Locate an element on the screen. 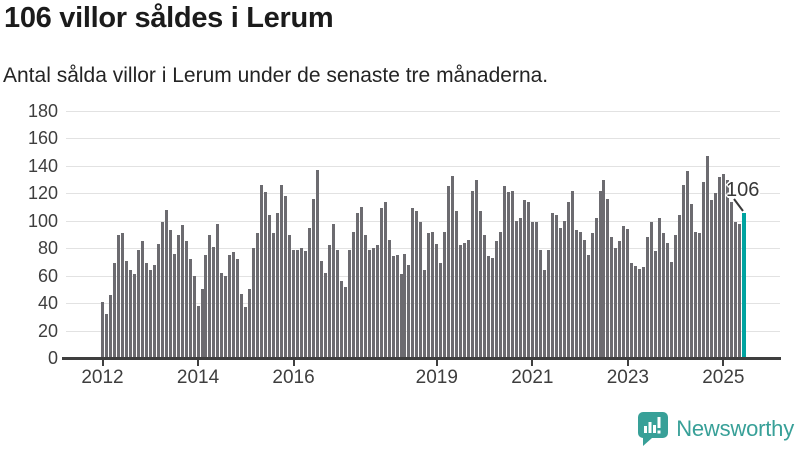  y-axis-label: 40 is located at coordinates (47, 303).